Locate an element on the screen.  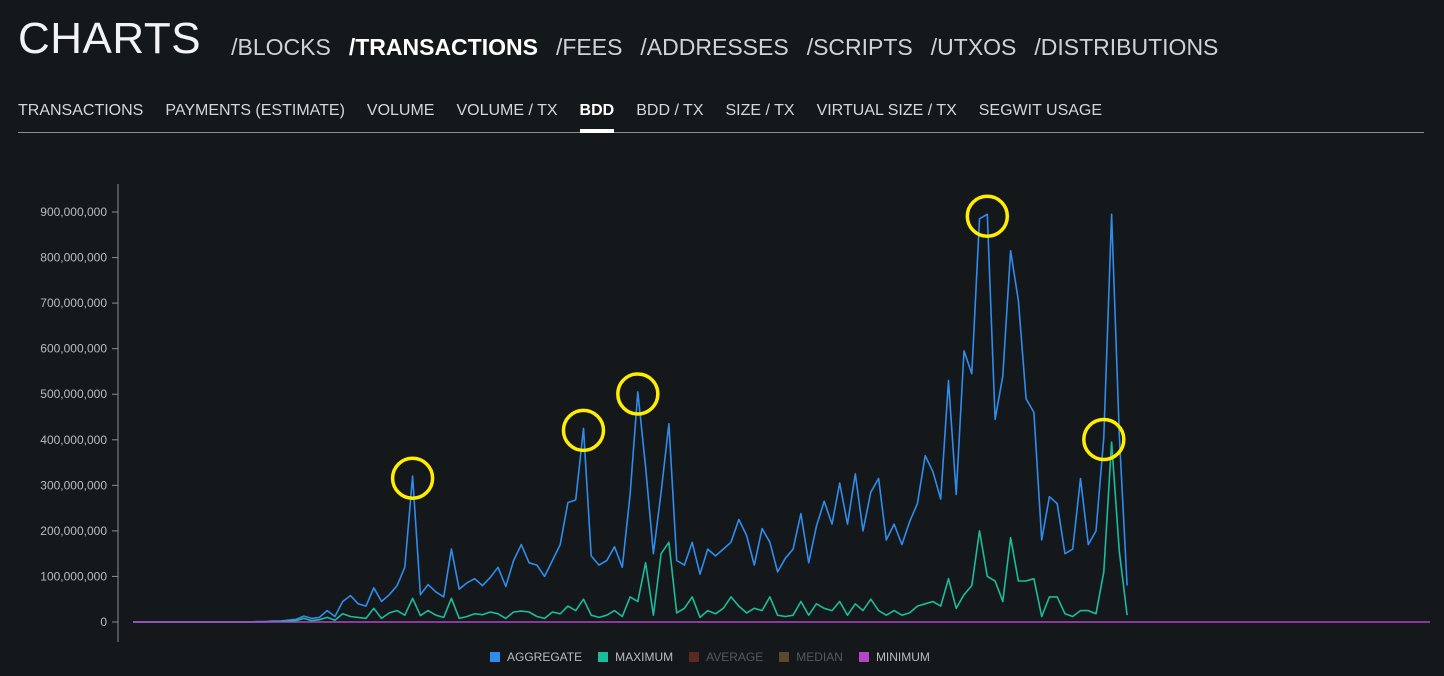
tab-bdd: BDD is located at coordinates (596, 116).